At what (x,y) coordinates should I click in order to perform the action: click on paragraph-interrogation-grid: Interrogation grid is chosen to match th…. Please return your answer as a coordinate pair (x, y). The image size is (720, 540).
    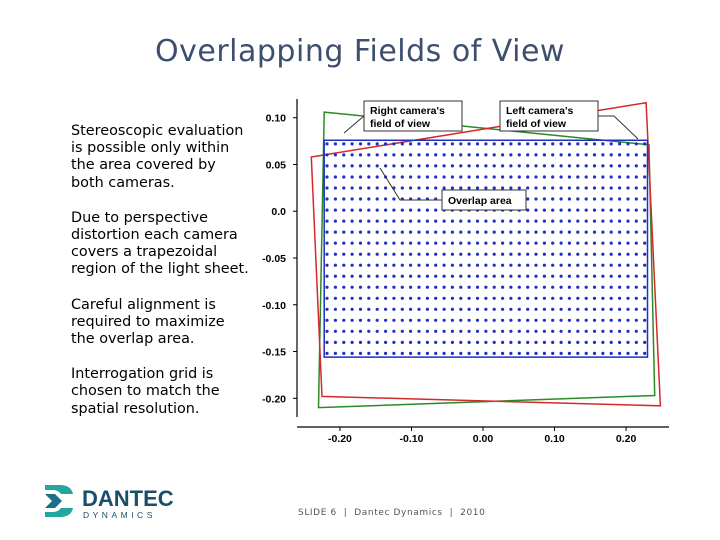
    Looking at the image, I should click on (145, 391).